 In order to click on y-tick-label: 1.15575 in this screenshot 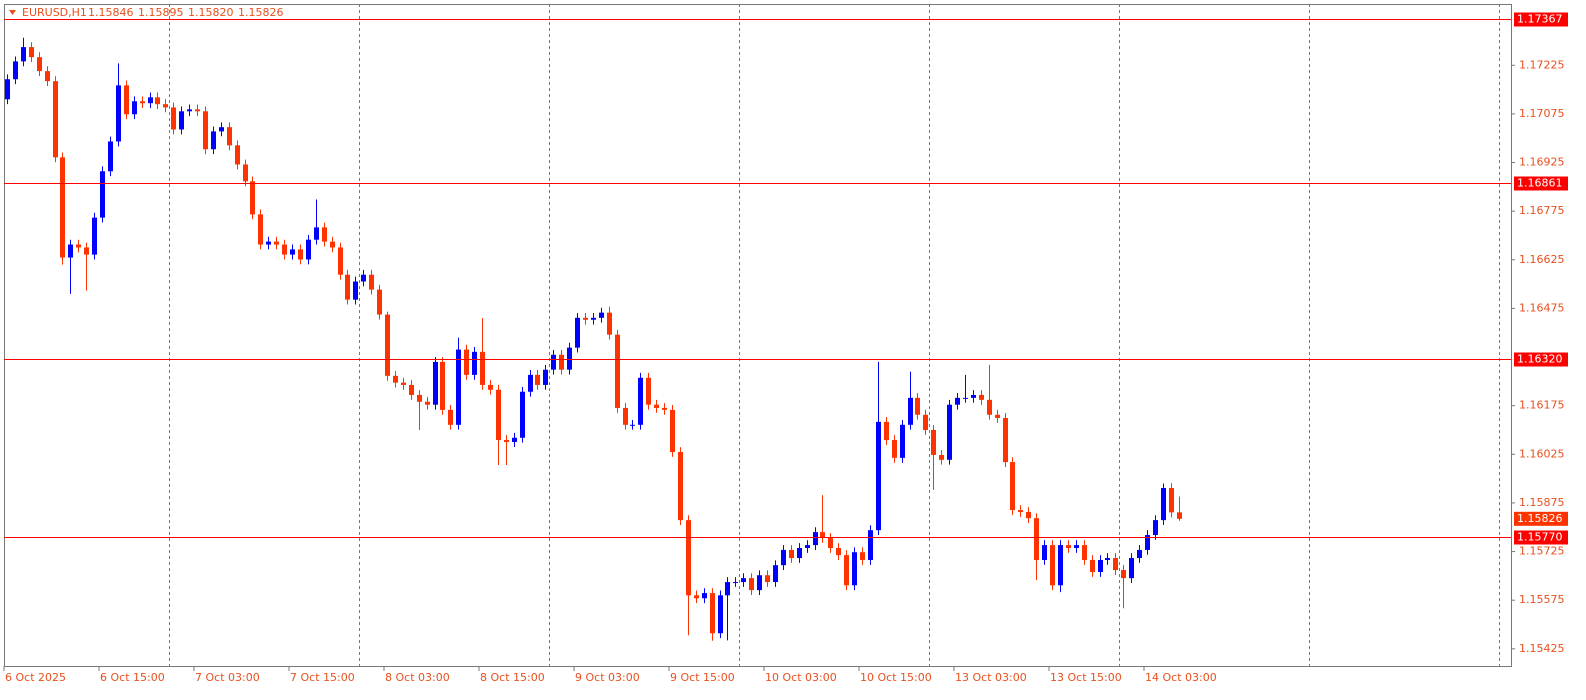, I will do `click(1542, 599)`.